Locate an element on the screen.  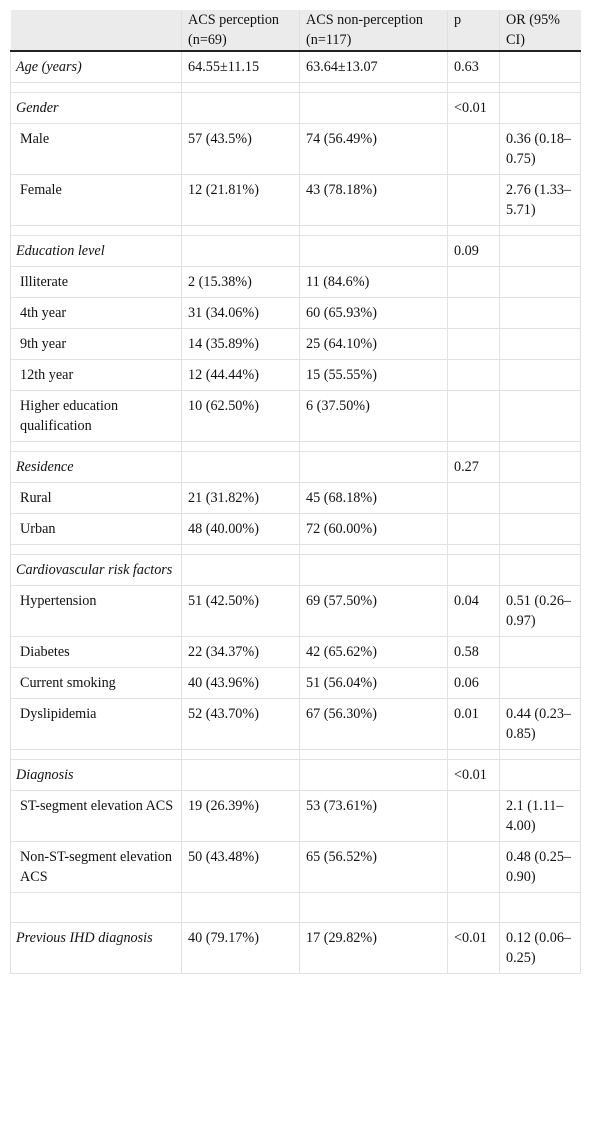
cell-acs-non-perception: 65 (56.52%) is located at coordinates (373, 867).